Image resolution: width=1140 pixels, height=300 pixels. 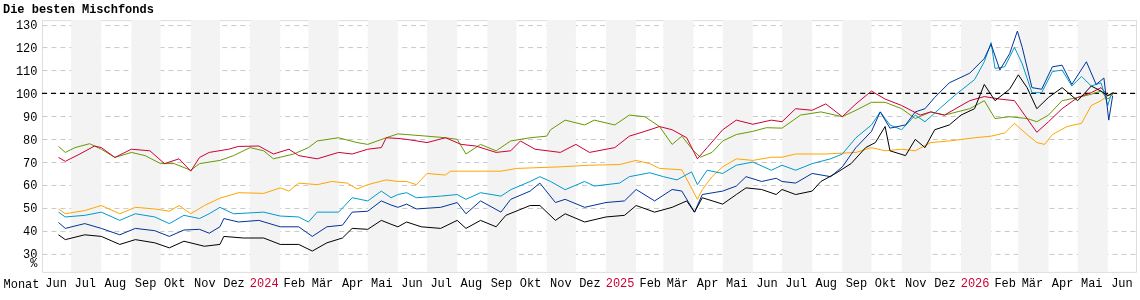 I want to click on x-tick-label: 2026, so click(x=975, y=284).